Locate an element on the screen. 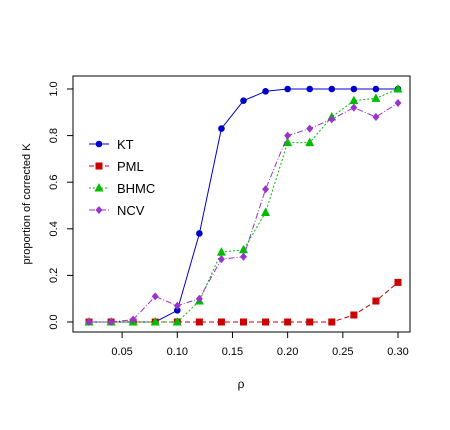 Image resolution: width=450 pixels, height=430 pixels. legend-item-ncv: NCV is located at coordinates (117, 210).